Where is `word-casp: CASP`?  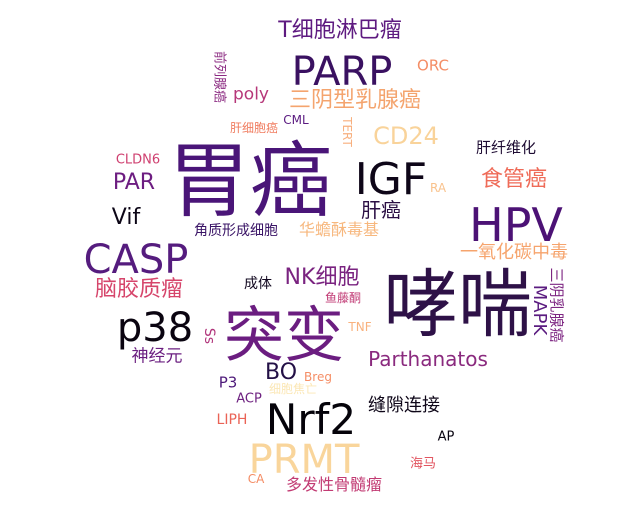
word-casp: CASP is located at coordinates (136, 260).